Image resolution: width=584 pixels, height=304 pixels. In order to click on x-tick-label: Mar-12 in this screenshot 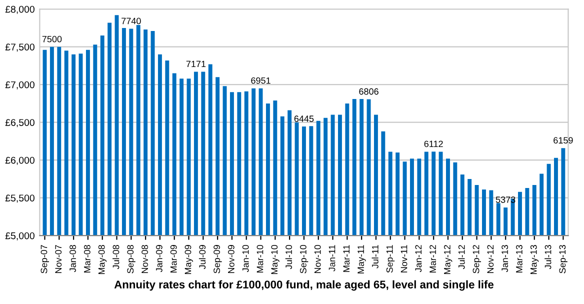, I will do `click(433, 258)`.